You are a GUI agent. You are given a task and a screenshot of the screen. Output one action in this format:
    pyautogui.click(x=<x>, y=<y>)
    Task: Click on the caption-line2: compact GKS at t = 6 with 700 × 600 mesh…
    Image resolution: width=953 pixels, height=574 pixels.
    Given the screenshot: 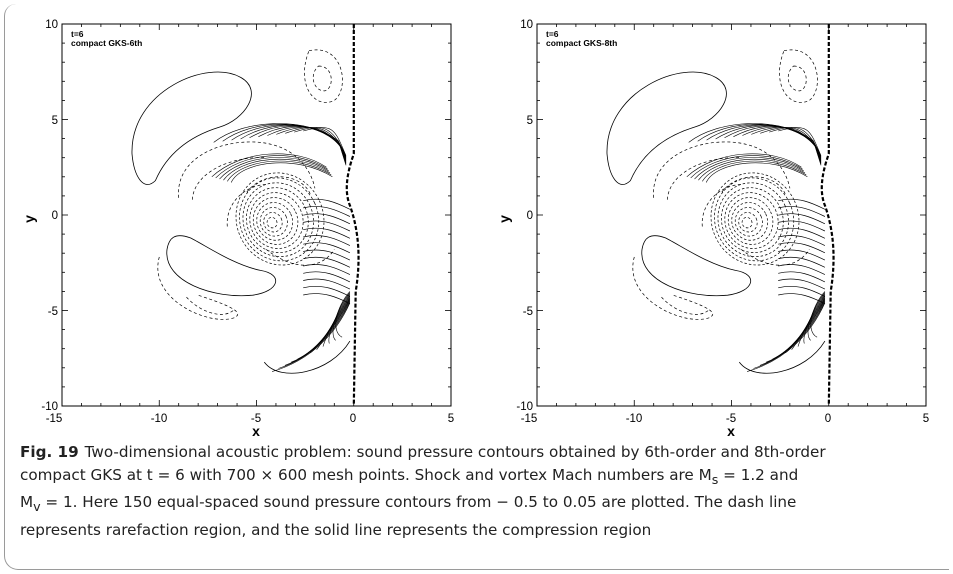 What is the action you would take?
    pyautogui.click(x=366, y=475)
    